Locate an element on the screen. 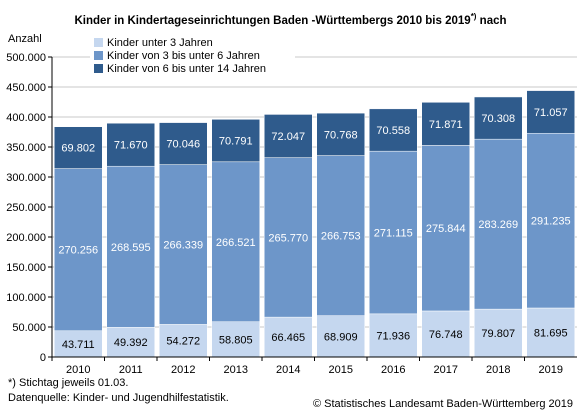  y-tick-label: 150.000 is located at coordinates (26, 268).